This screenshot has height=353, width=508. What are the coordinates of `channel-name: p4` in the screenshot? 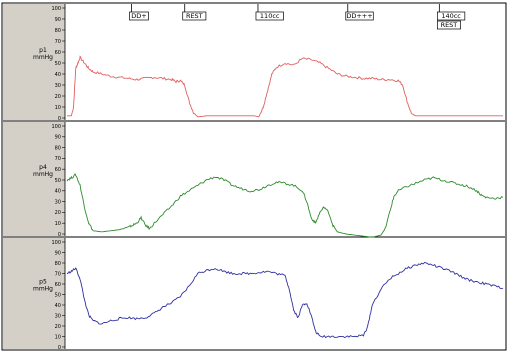 It's located at (43, 167).